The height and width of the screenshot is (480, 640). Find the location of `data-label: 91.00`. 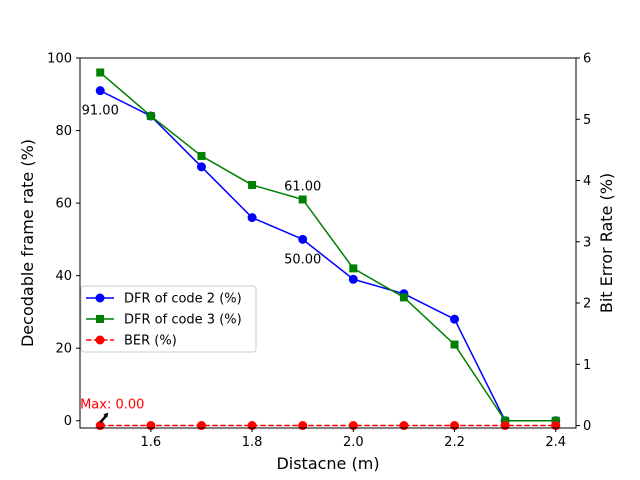

data-label: 91.00 is located at coordinates (100, 111).